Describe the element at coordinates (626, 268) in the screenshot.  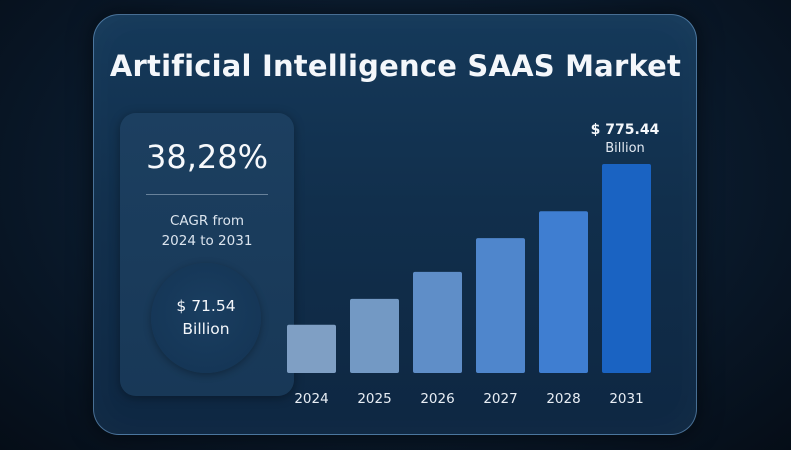
I see `bar-2031` at that location.